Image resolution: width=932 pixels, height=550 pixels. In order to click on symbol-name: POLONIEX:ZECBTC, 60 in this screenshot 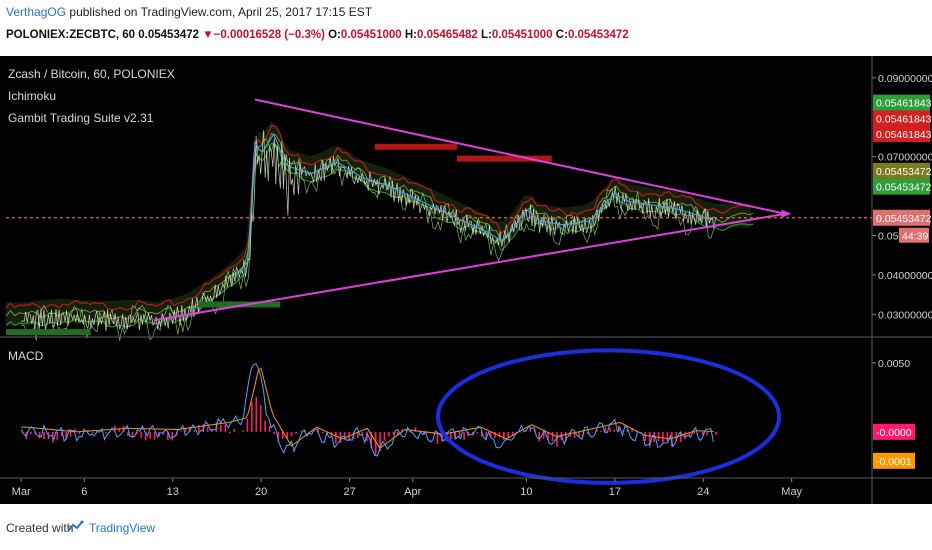, I will do `click(71, 35)`.